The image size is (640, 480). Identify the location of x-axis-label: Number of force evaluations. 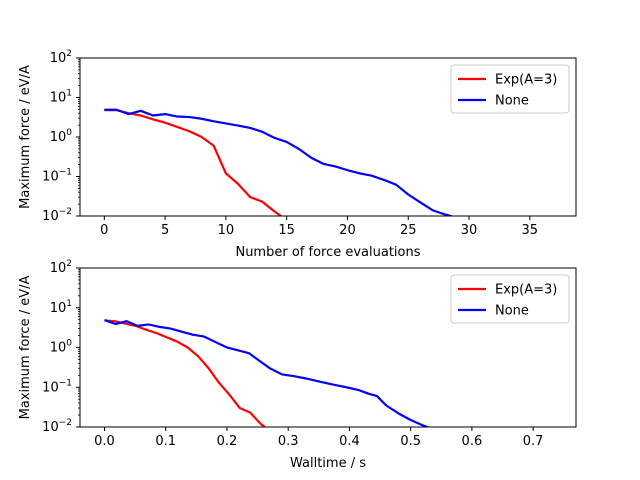
(327, 252).